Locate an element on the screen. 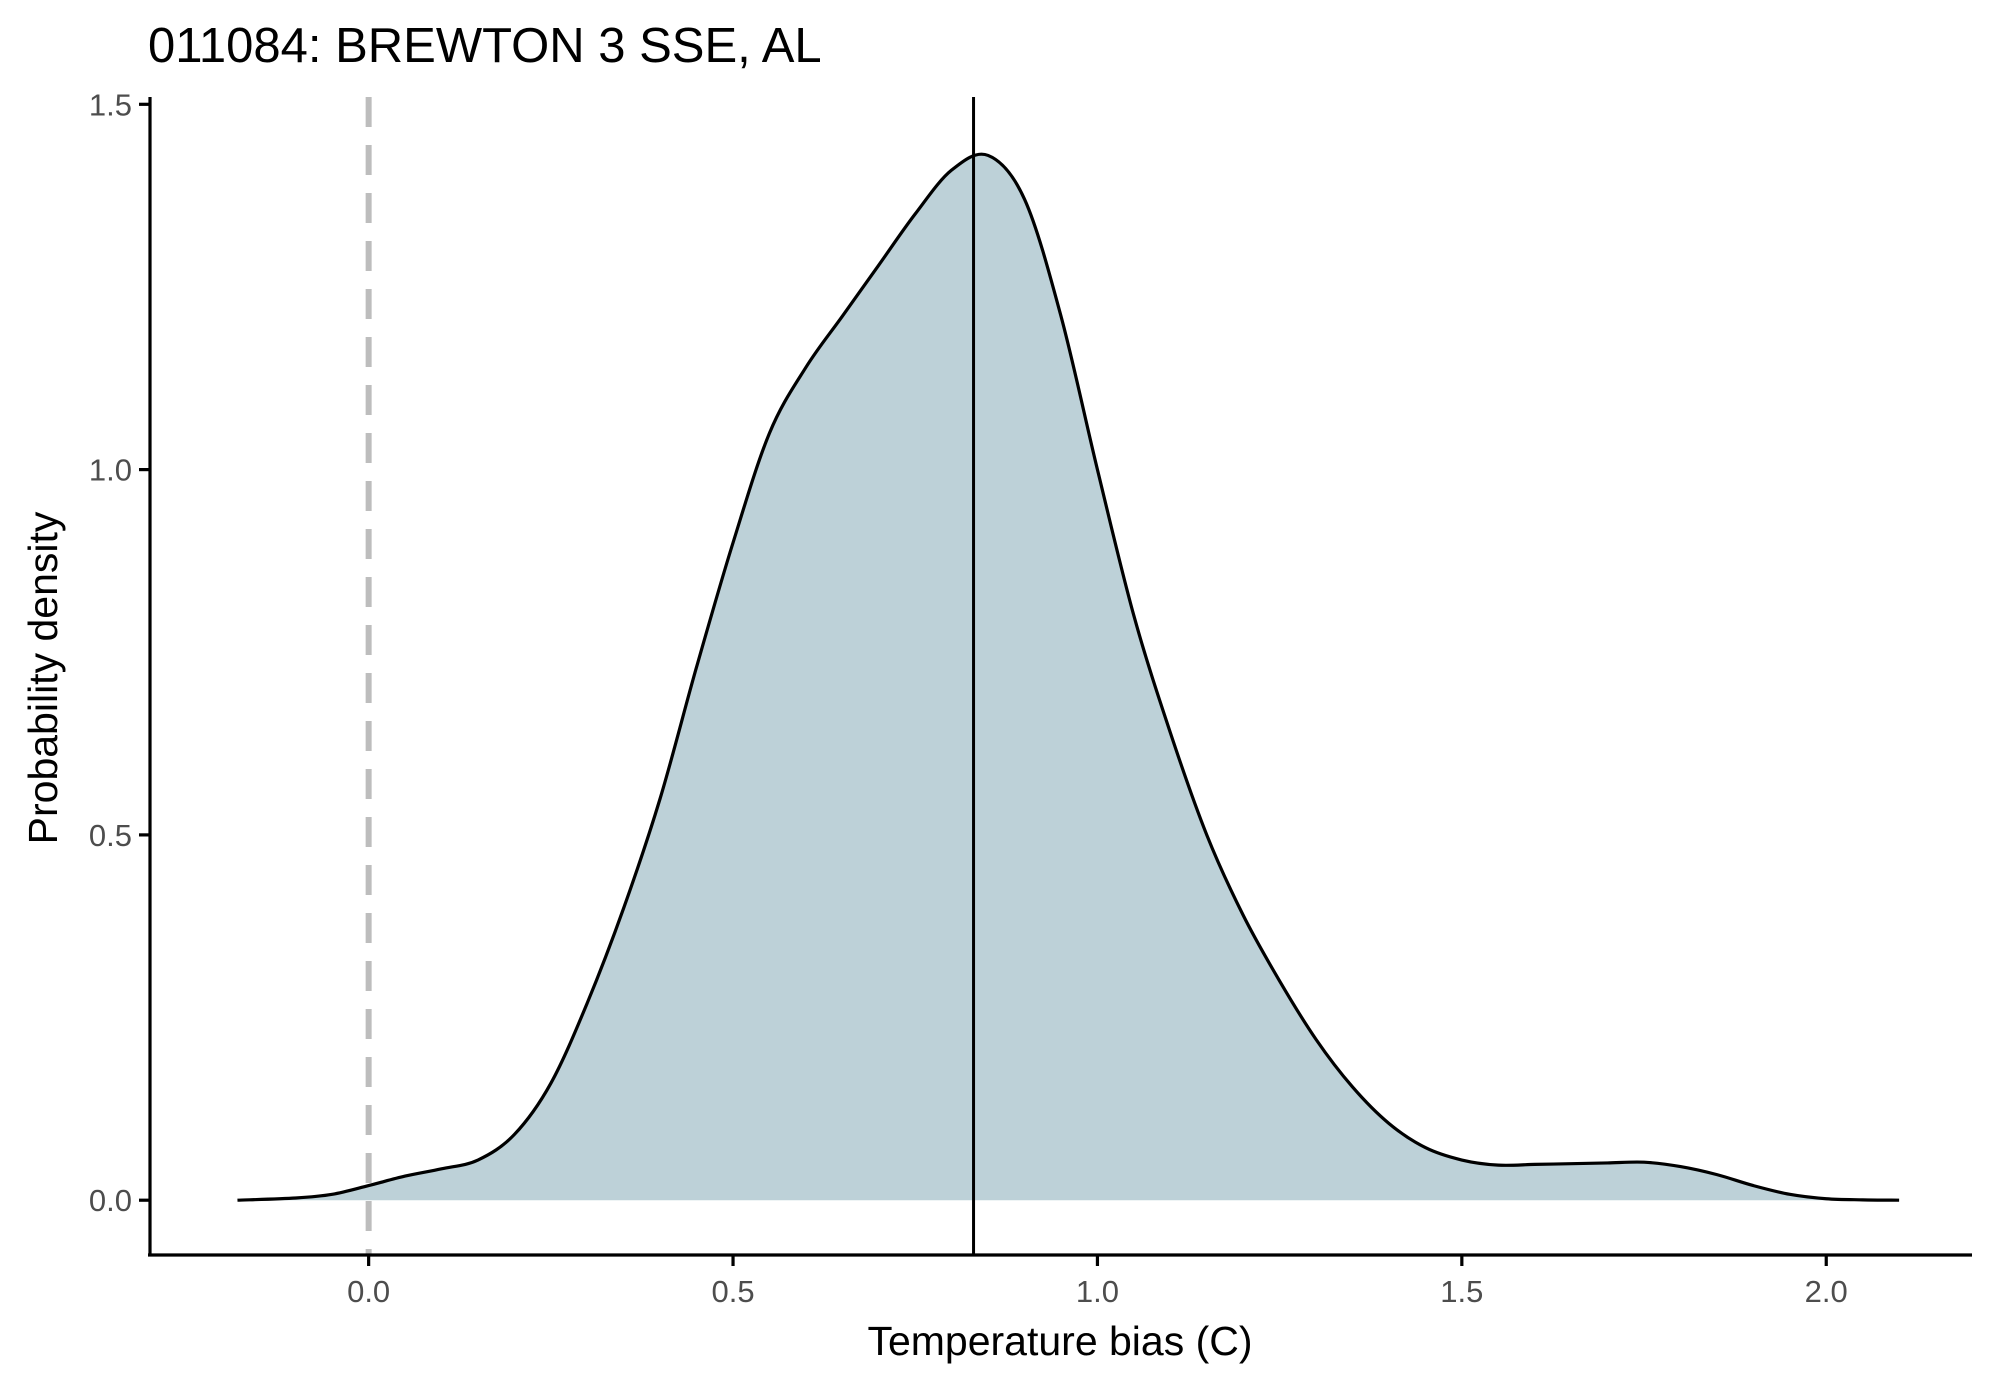 Image resolution: width=1990 pixels, height=1384 pixels. x-axis-label: Temperature bias (C) is located at coordinates (1059, 1341).